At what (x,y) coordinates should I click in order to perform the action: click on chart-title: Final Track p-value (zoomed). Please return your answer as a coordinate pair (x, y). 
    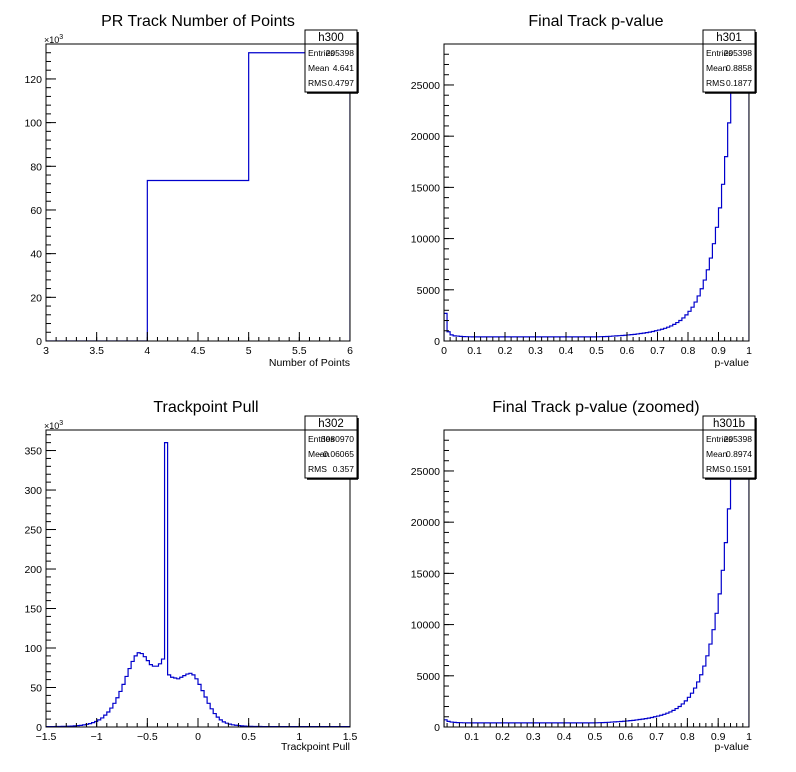
    Looking at the image, I should click on (595, 407).